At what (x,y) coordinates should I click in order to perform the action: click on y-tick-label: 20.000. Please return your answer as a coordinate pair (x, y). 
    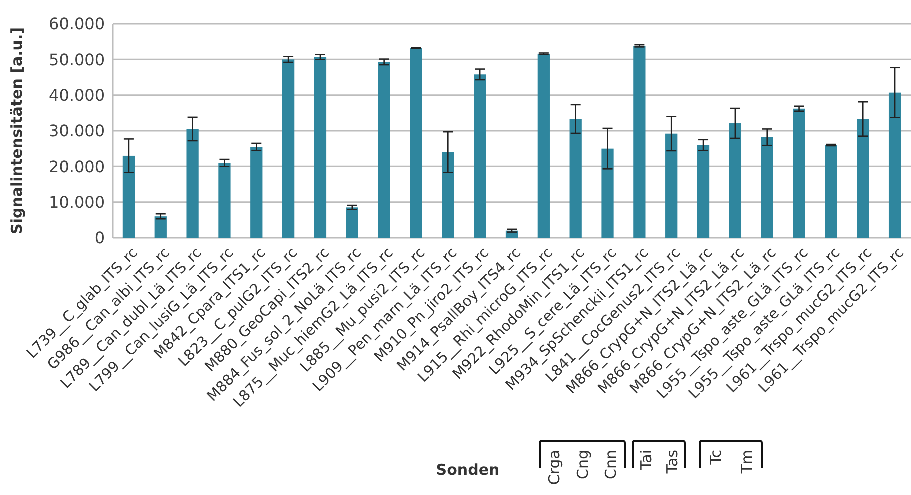
    Looking at the image, I should click on (77, 166).